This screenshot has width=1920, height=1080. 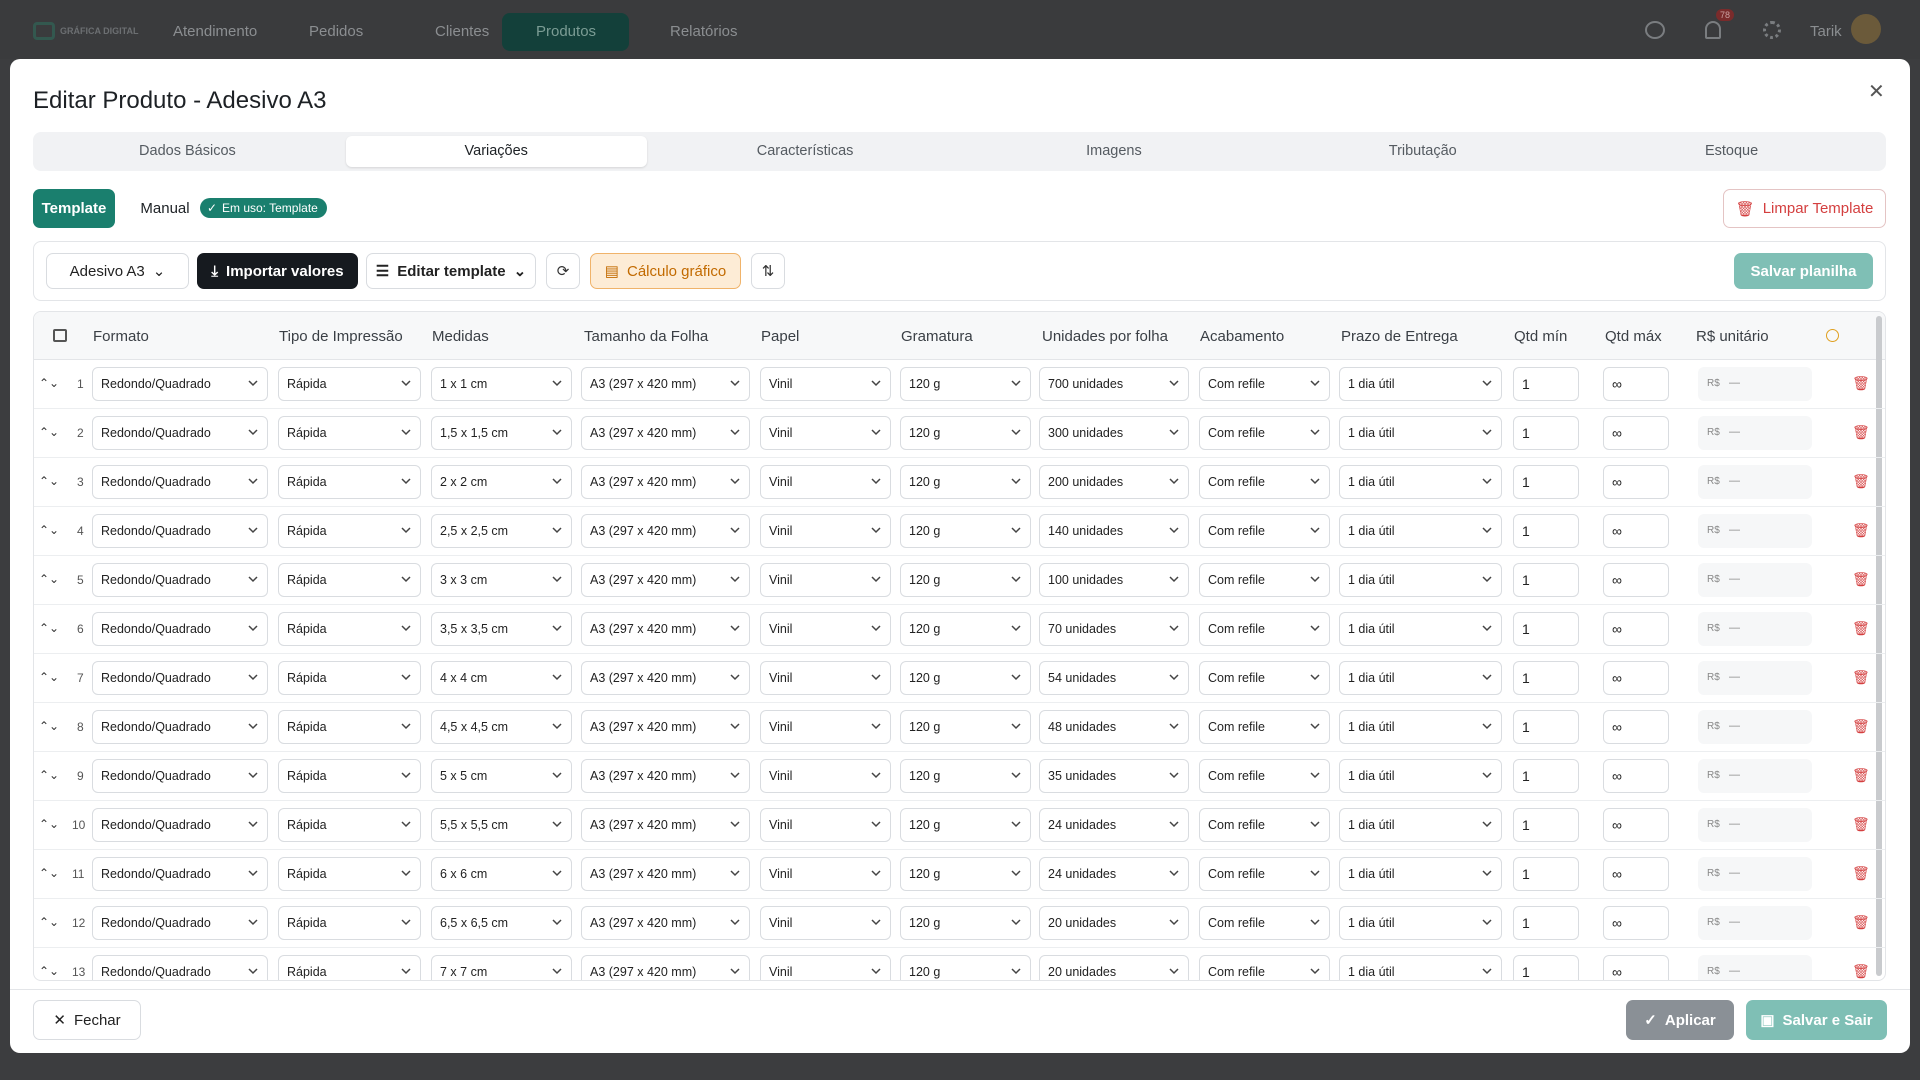 I want to click on import-button: ⤓ Importar valores, so click(x=277, y=271).